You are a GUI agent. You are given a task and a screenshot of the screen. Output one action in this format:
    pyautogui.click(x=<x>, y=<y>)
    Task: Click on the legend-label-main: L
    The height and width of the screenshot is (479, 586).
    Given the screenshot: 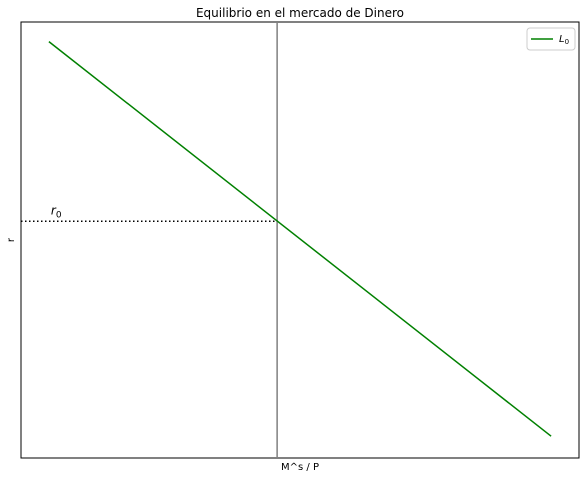 What is the action you would take?
    pyautogui.click(x=562, y=39)
    